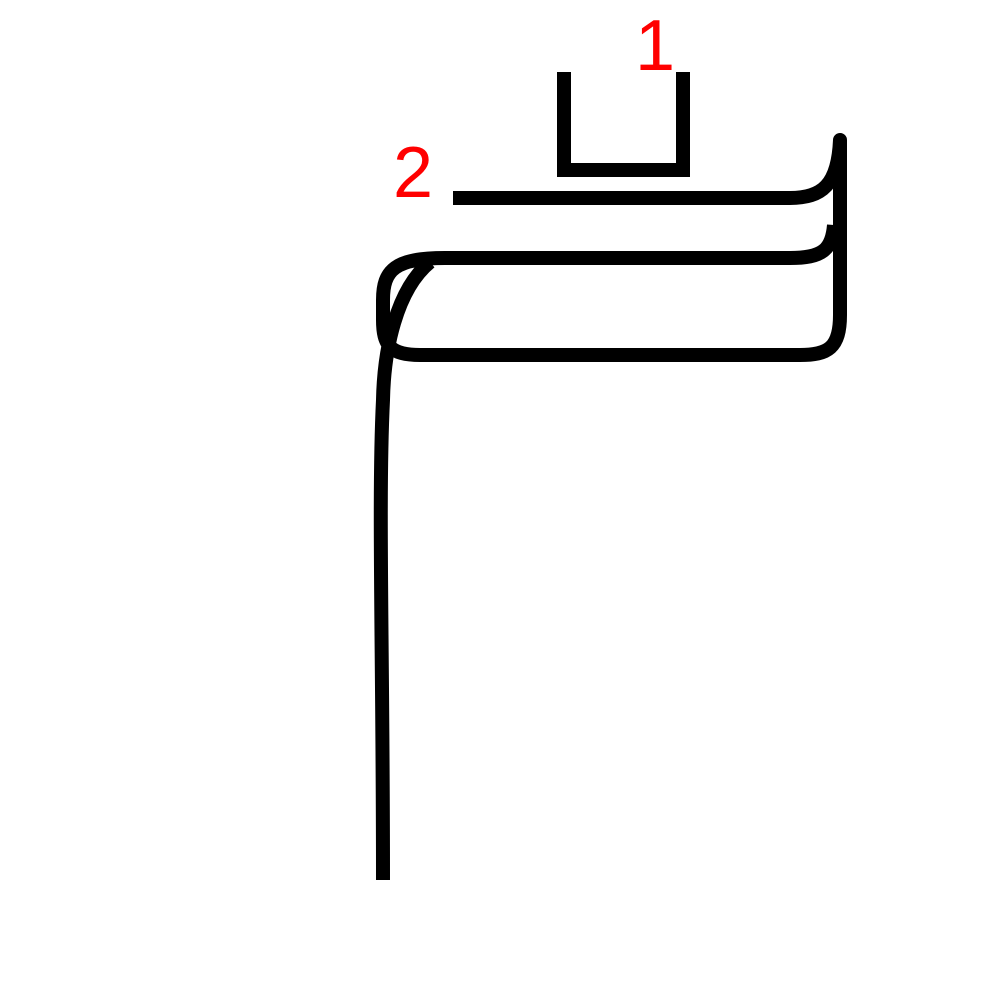 Image resolution: width=1000 pixels, height=1000 pixels. I want to click on stroke-number-1: 1, so click(655, 46).